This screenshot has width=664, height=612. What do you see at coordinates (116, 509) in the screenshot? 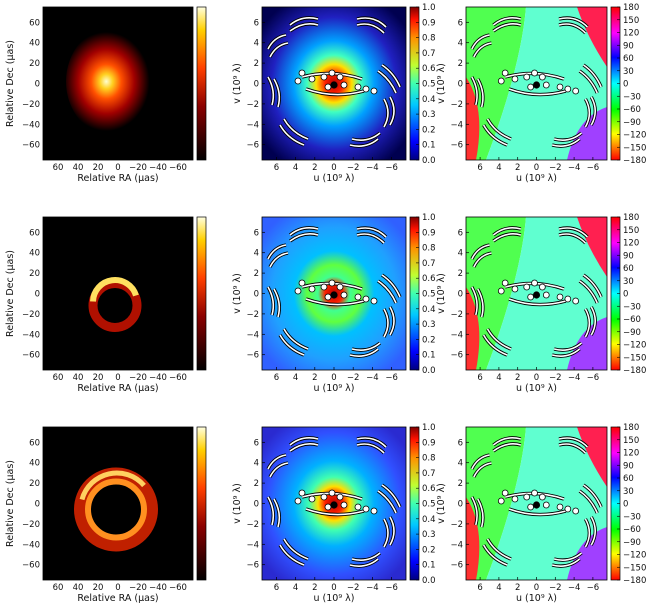
I see `emission-ring` at bounding box center [116, 509].